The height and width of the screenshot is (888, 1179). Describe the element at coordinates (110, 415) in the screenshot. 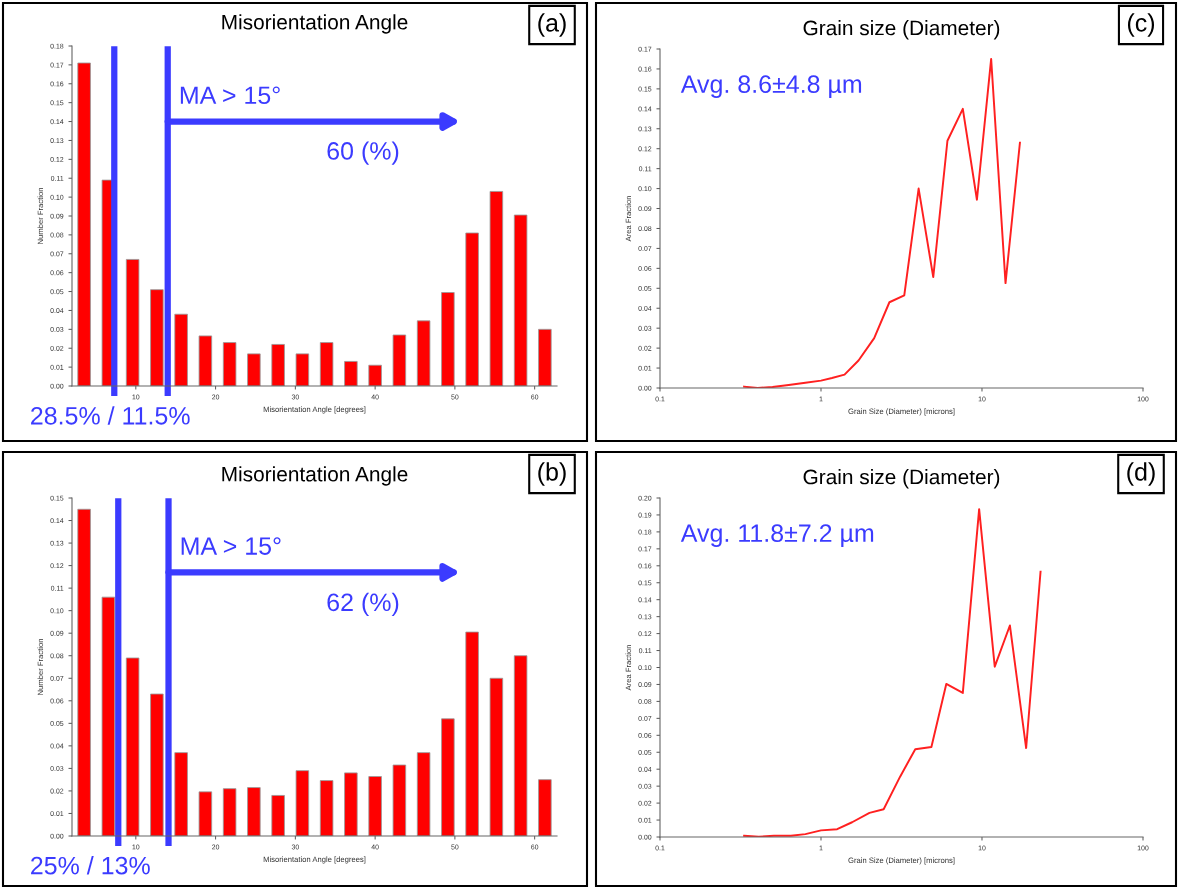

I see `text: 28.5% / 11.5%` at that location.